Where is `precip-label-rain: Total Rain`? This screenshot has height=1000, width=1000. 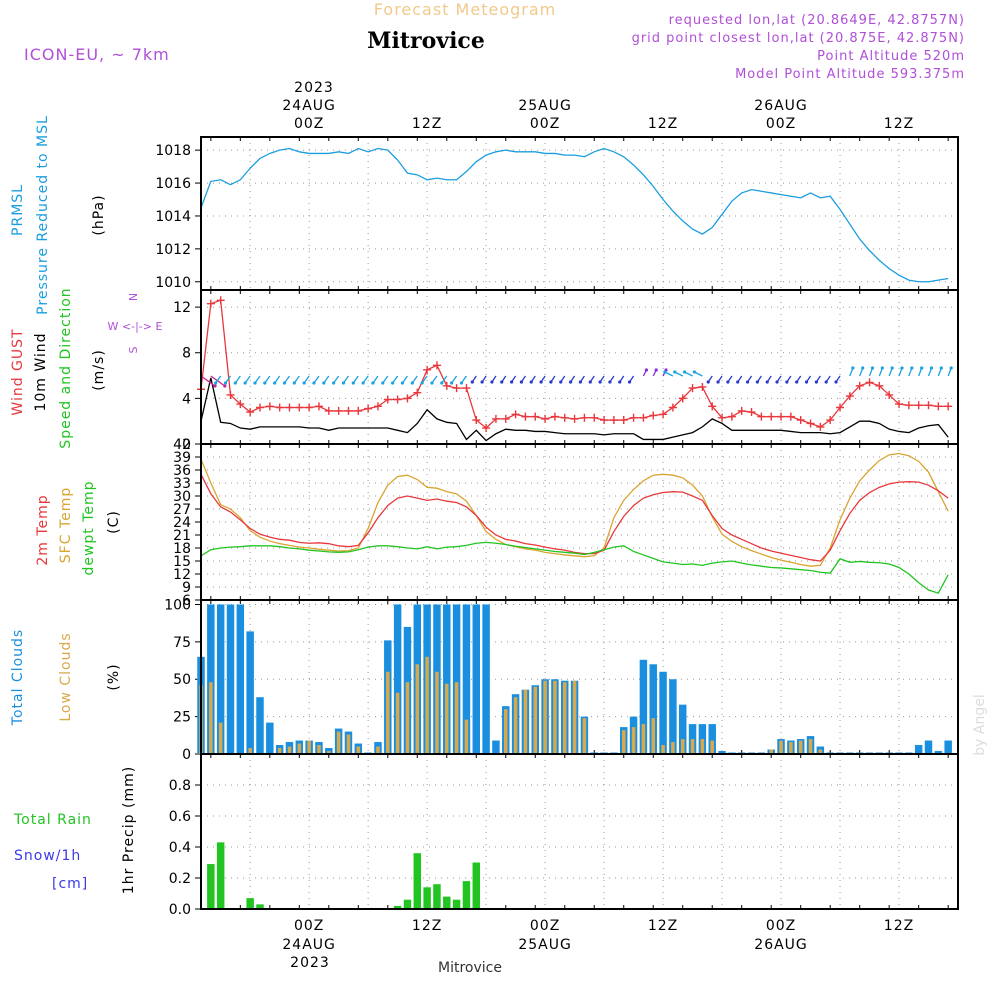 precip-label-rain: Total Rain is located at coordinates (52, 820).